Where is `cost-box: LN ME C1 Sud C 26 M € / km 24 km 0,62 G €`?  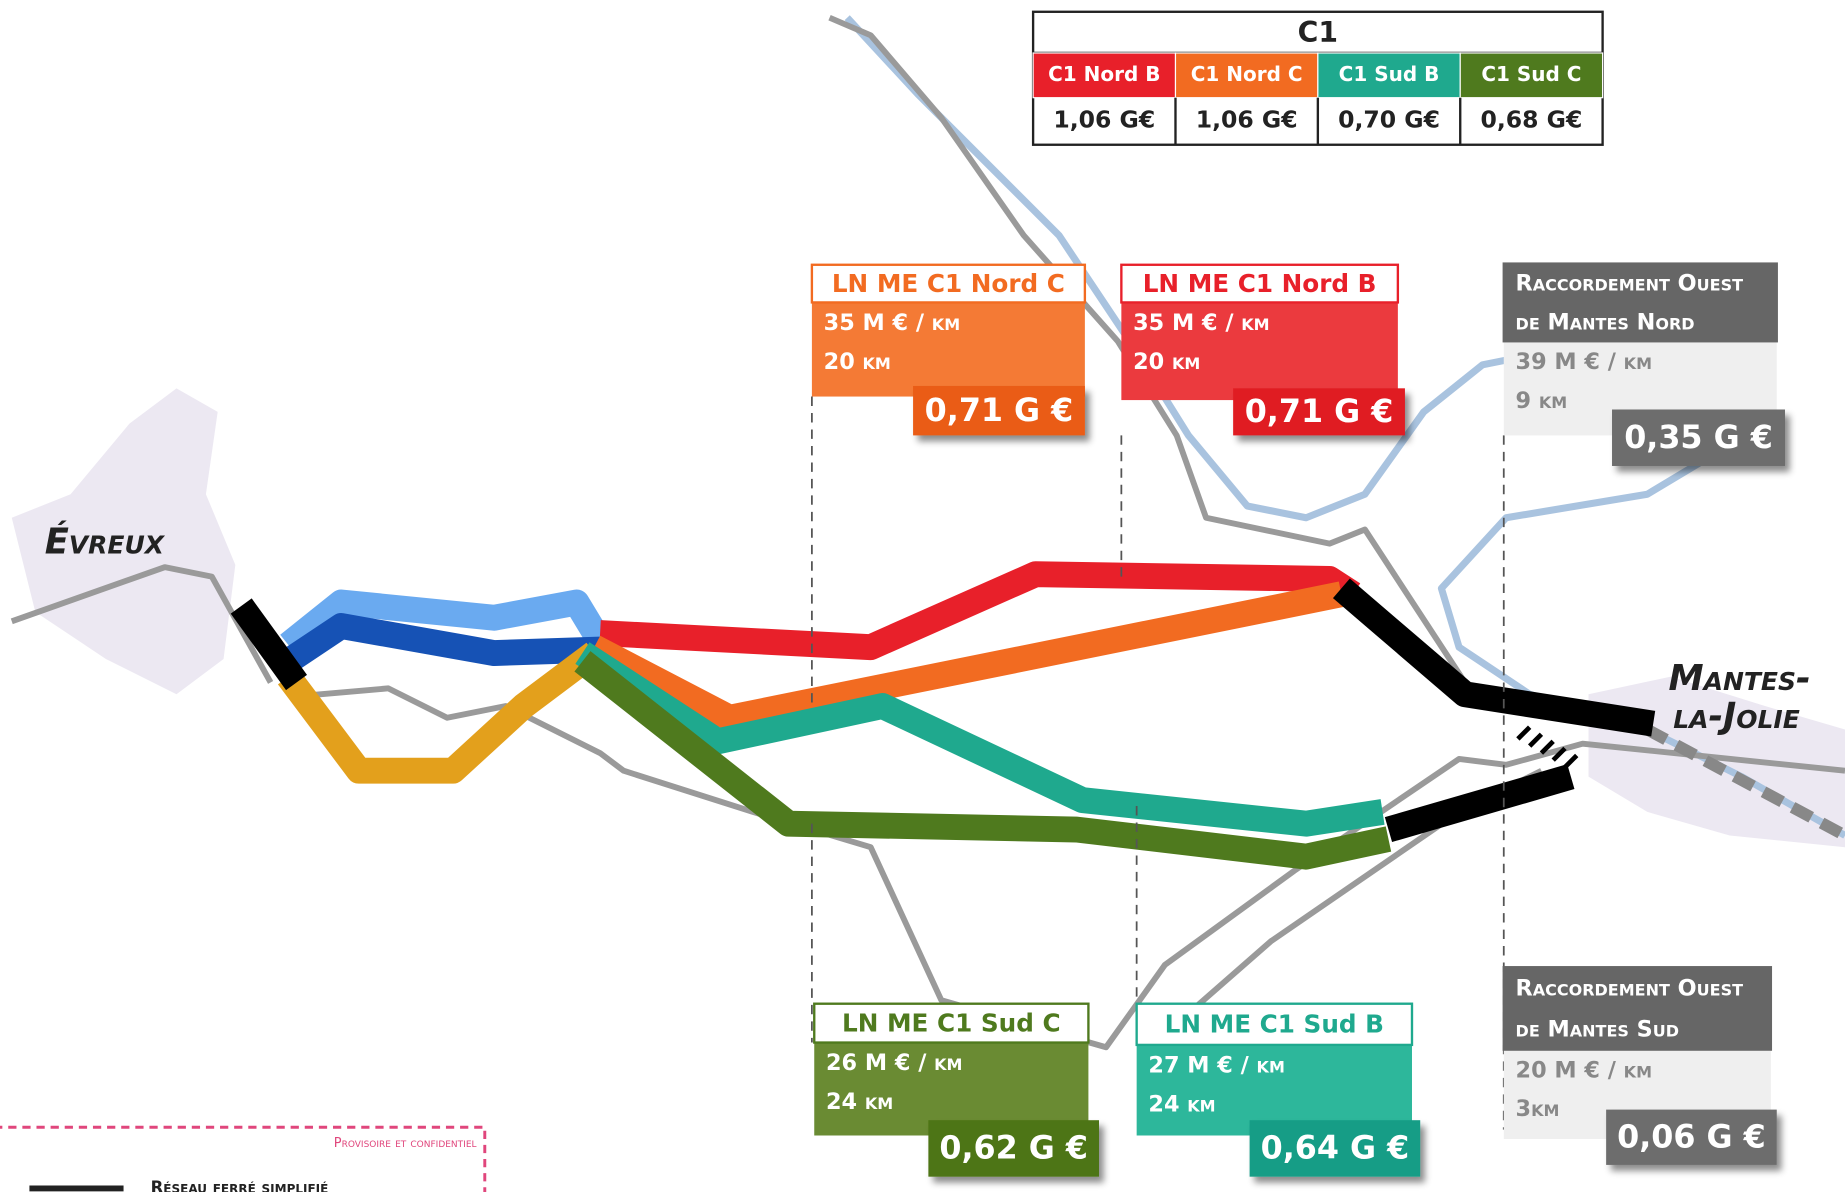
cost-box: LN ME C1 Sud C 26 M € / km 24 km 0,62 G € is located at coordinates (956, 1089).